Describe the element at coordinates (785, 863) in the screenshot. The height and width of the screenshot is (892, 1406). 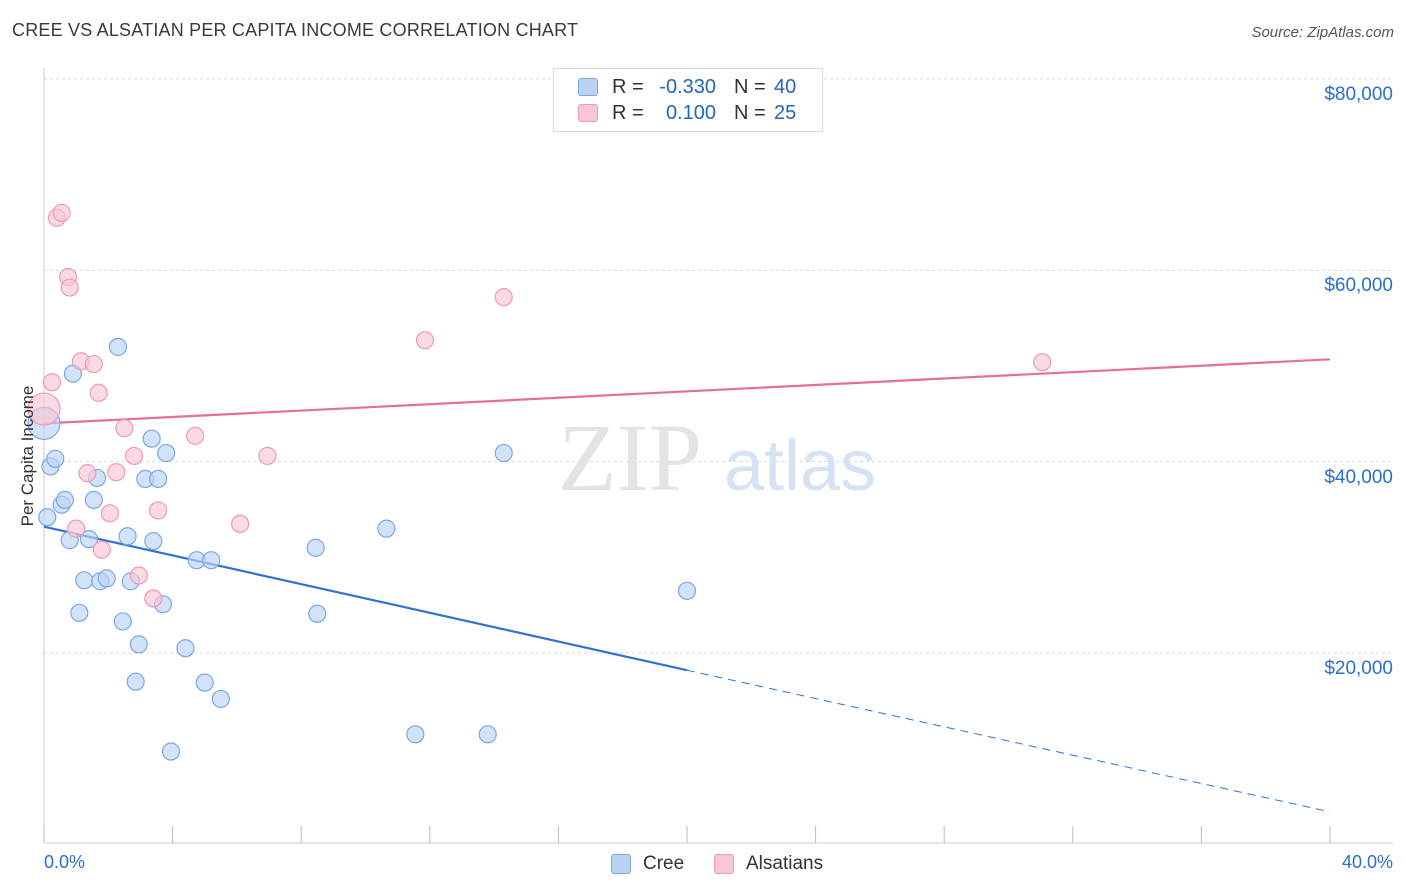
I see `alsatian-legend-label: Alsatians` at that location.